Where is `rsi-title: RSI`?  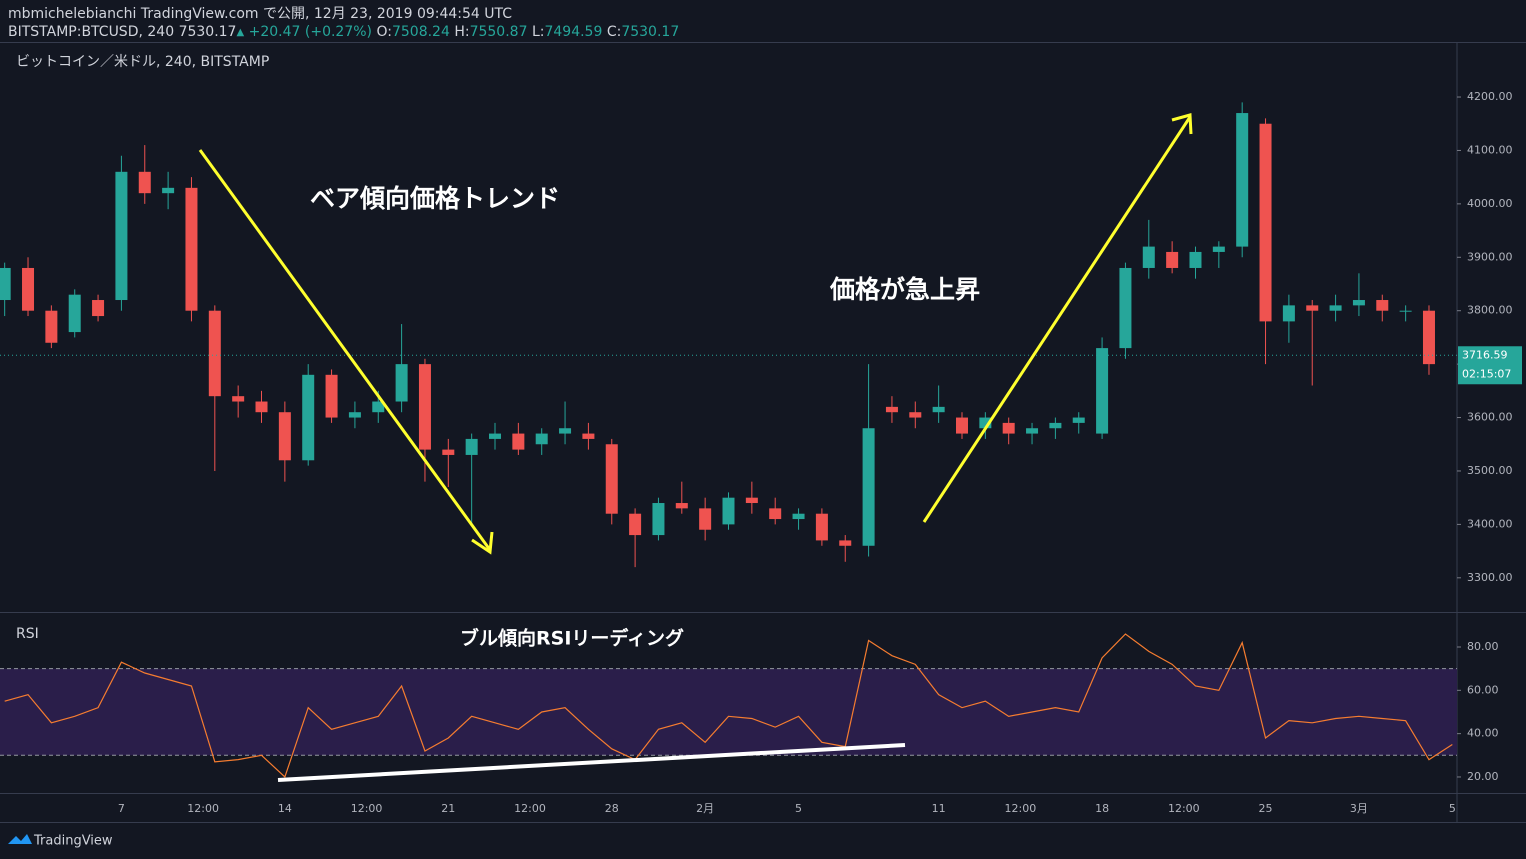
rsi-title: RSI is located at coordinates (27, 634).